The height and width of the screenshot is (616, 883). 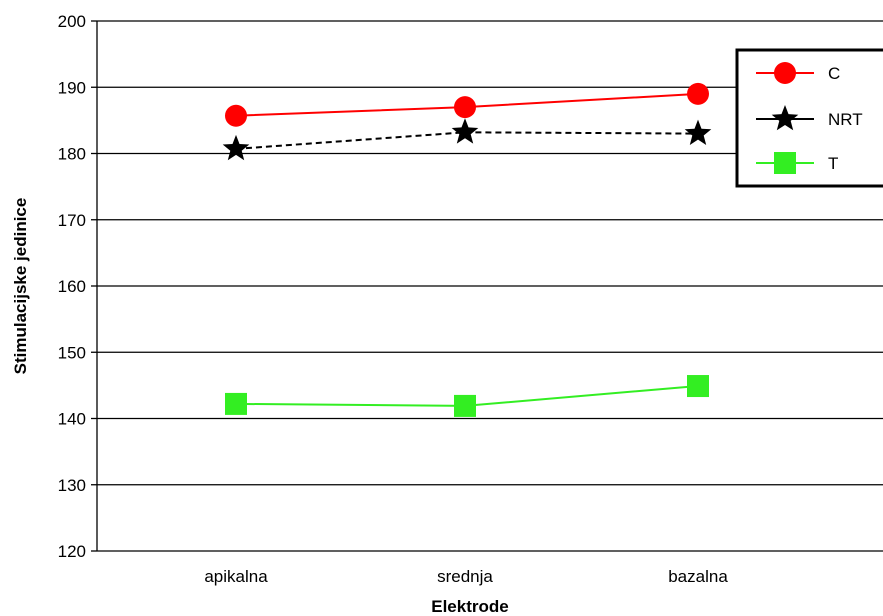 What do you see at coordinates (20, 286) in the screenshot?
I see `y-axis-title: Stimulacijske jedinice` at bounding box center [20, 286].